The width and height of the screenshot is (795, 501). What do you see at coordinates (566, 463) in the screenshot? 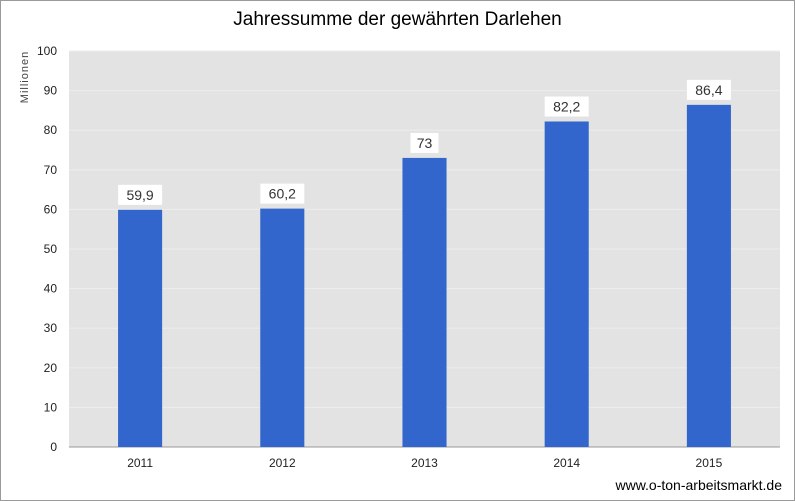
I see `x-tick-label: 2014` at bounding box center [566, 463].